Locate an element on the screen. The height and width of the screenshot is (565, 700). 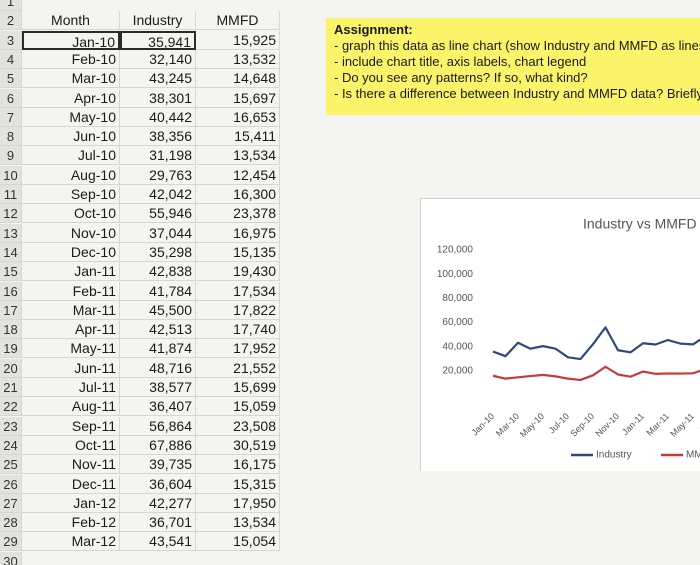
row-number: 14 is located at coordinates (11, 252).